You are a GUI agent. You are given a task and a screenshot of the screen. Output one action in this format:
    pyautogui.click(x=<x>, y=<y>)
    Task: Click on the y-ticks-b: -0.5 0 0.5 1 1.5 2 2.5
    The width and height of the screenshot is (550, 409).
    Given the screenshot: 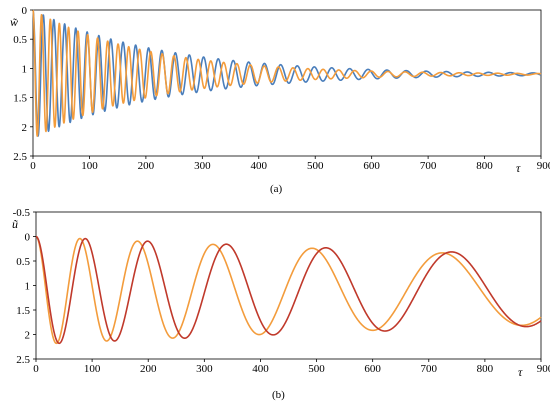 What is the action you would take?
    pyautogui.click(x=24, y=286)
    